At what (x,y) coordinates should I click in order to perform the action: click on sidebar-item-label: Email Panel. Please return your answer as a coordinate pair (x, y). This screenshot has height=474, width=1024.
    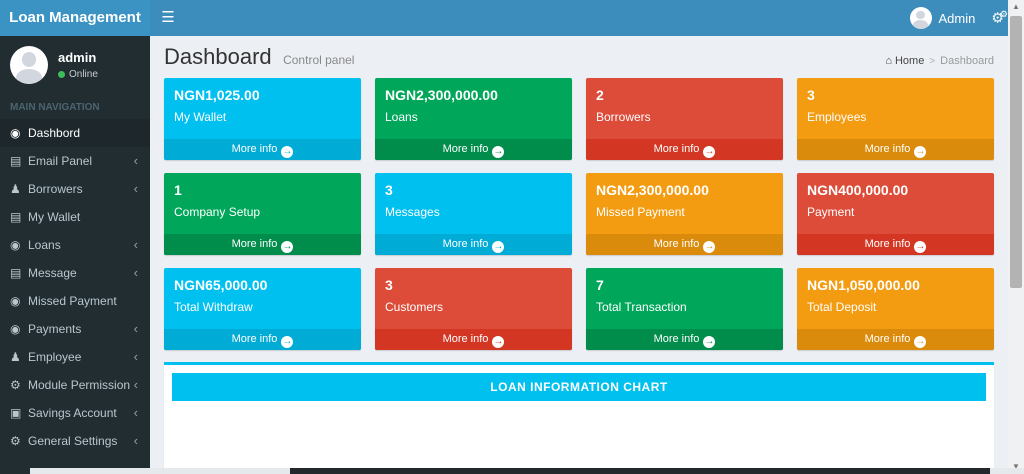
    Looking at the image, I should click on (60, 161).